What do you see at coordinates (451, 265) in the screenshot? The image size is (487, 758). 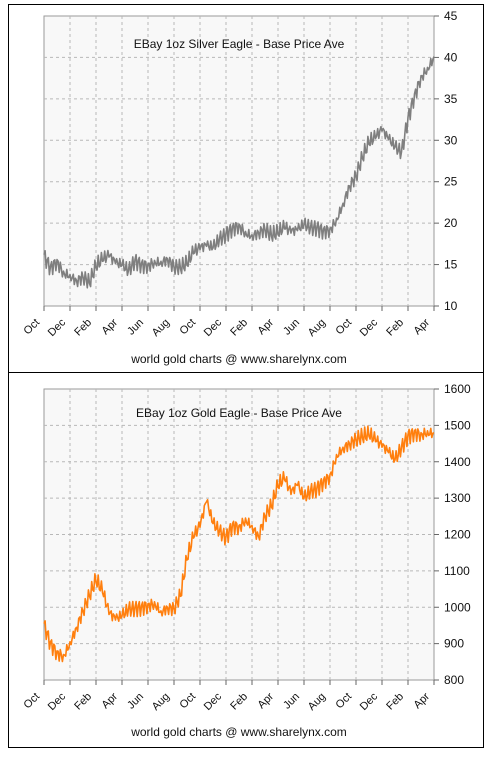 I see `silver-y-tick-label: 15` at bounding box center [451, 265].